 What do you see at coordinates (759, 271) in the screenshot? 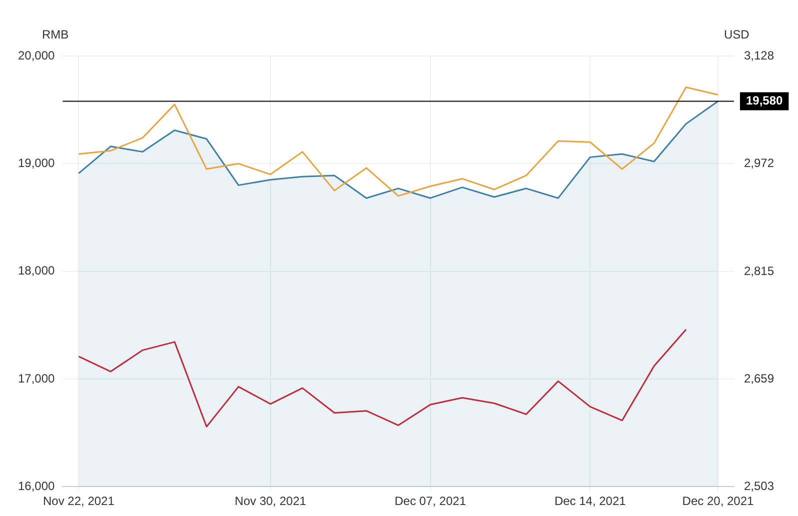
I see `y2-tick-label: 2,815` at bounding box center [759, 271].